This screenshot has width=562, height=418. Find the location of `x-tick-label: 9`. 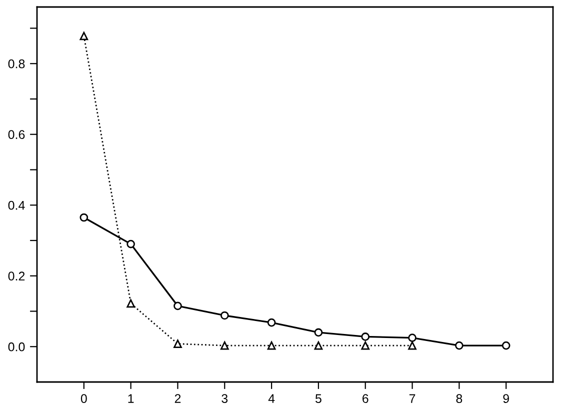

x-tick-label: 9 is located at coordinates (506, 398).